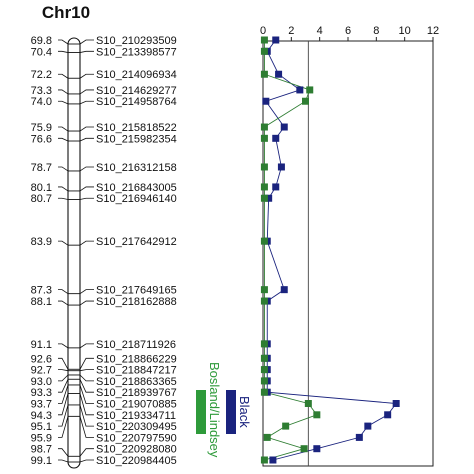 This screenshot has width=474, height=474. What do you see at coordinates (41, 427) in the screenshot?
I see `marker-position-label: 95.1` at bounding box center [41, 427].